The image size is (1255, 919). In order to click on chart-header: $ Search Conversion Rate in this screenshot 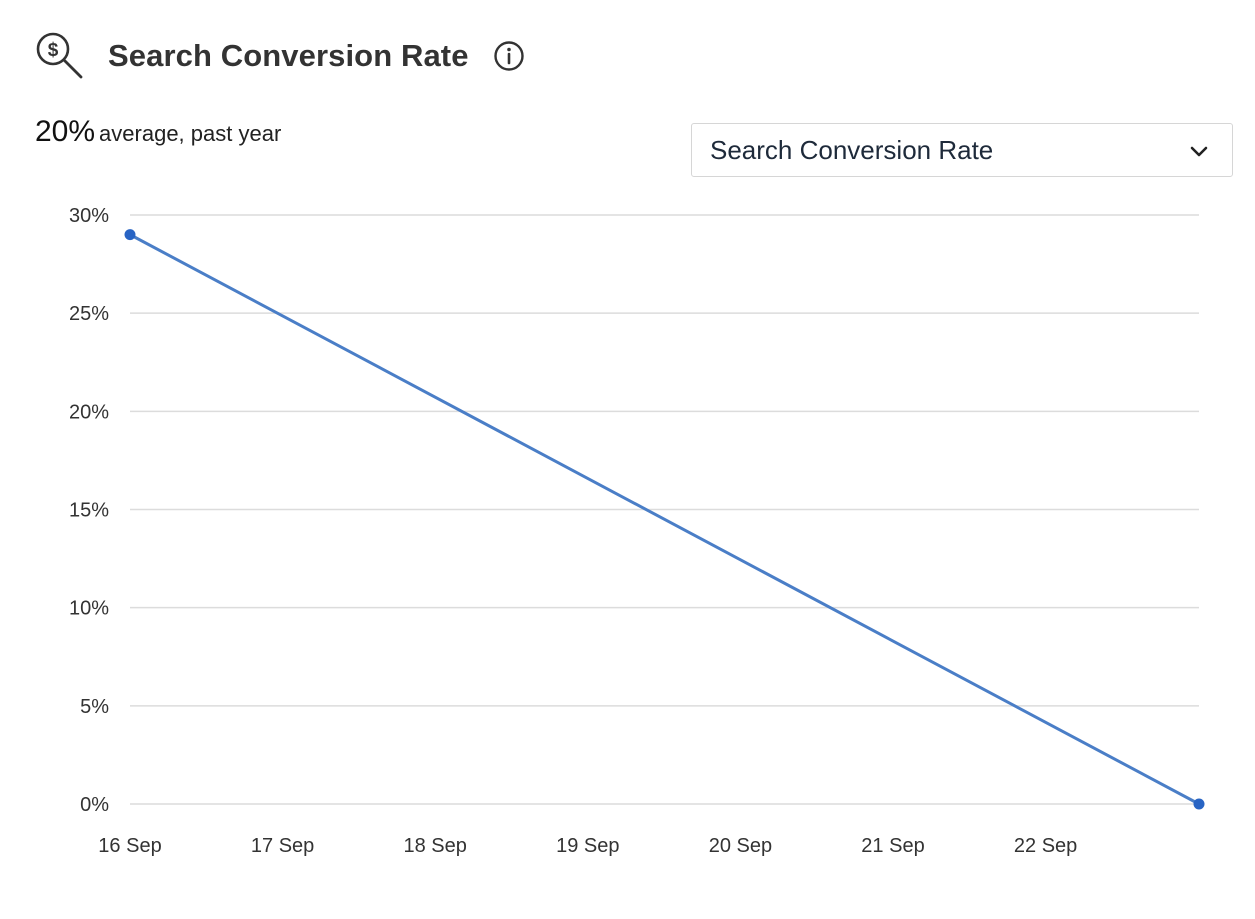, I will do `click(279, 56)`.